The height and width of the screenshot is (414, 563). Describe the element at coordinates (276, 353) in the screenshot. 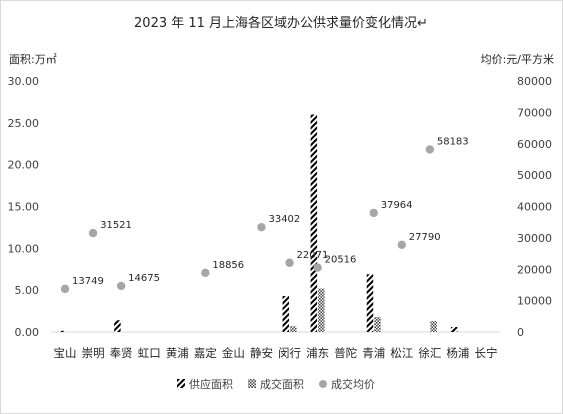

I see `category-labels: 宝山 崇明 奉贤 虹口 黄浦 嘉定 金山 静安 闵行 浦东 普陀 青浦 松江 徐汇 杨浦 长宁` at that location.